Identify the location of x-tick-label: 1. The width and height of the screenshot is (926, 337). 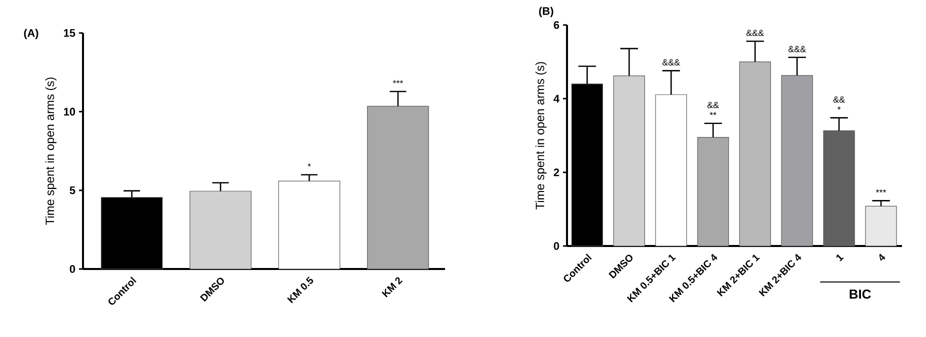
(840, 258).